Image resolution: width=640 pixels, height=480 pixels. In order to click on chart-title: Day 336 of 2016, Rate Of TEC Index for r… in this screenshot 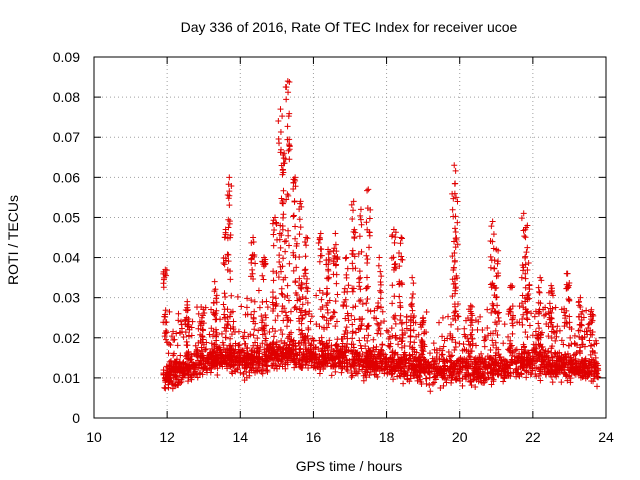, I will do `click(349, 27)`.